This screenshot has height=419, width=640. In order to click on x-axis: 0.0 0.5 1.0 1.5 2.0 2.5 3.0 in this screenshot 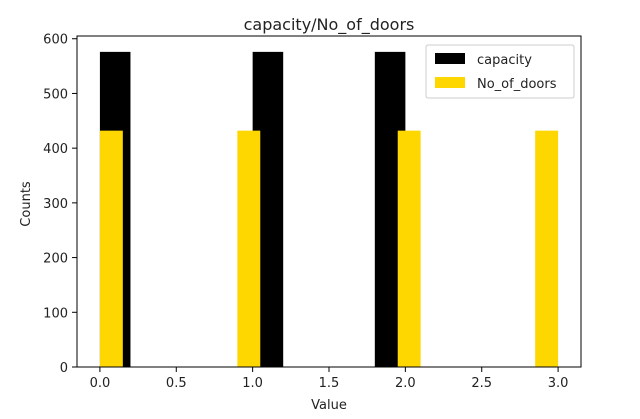, I will do `click(329, 379)`.